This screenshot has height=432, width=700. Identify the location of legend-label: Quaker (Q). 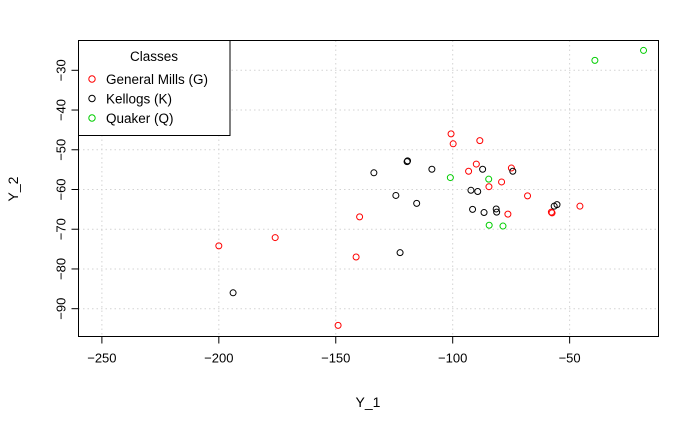
(140, 118).